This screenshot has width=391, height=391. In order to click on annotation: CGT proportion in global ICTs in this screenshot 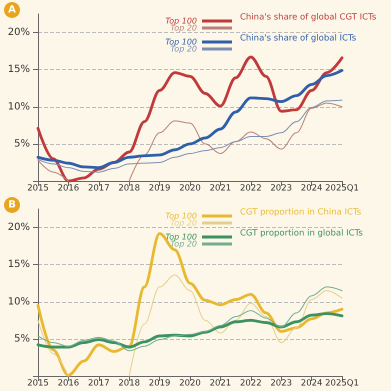, I will do `click(302, 233)`.